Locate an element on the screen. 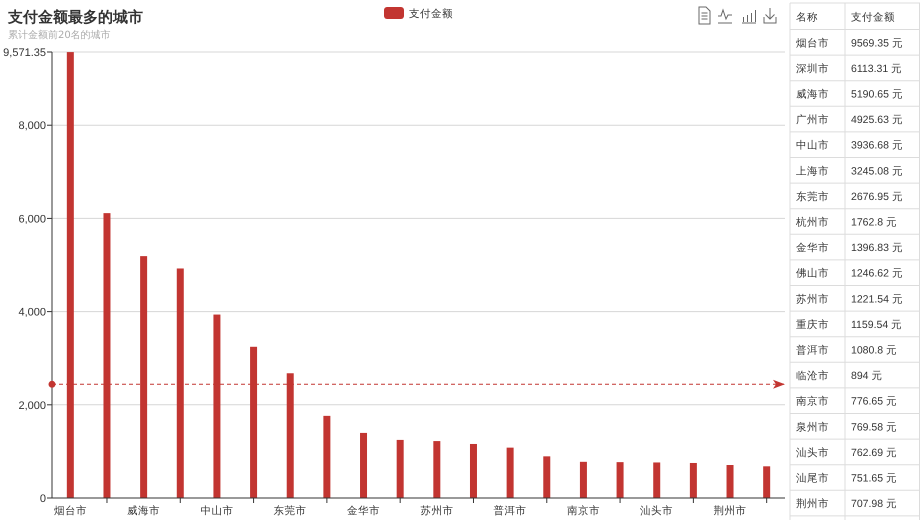 Image resolution: width=920 pixels, height=520 pixels. table-cell: 1221.54 元 is located at coordinates (877, 299).